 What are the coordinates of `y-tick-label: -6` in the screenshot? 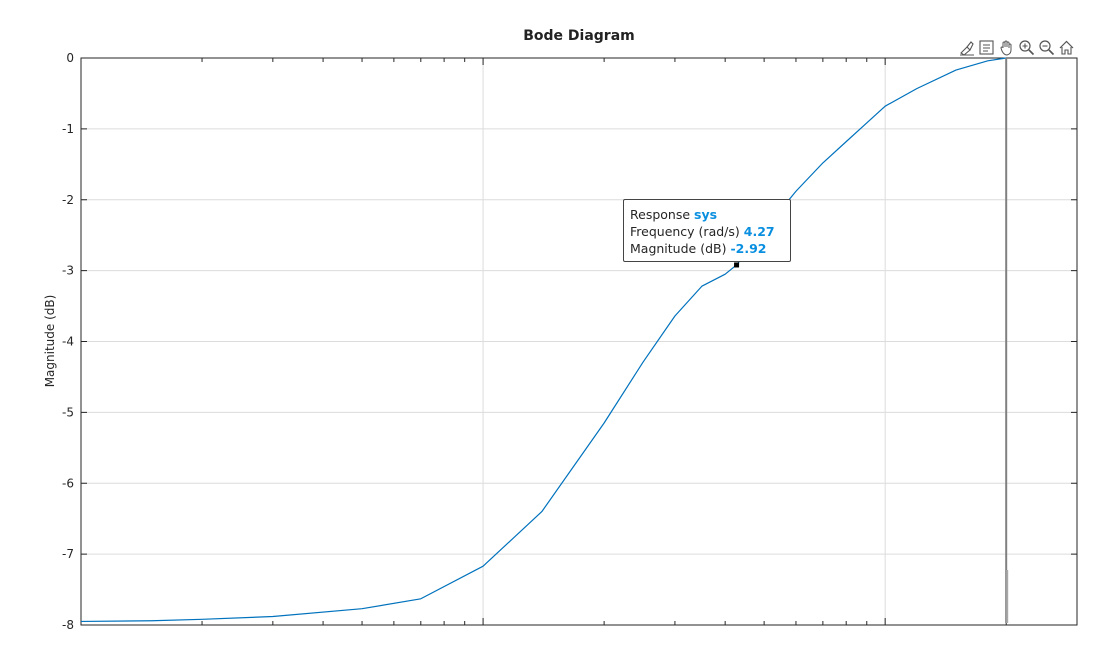 It's located at (68, 483).